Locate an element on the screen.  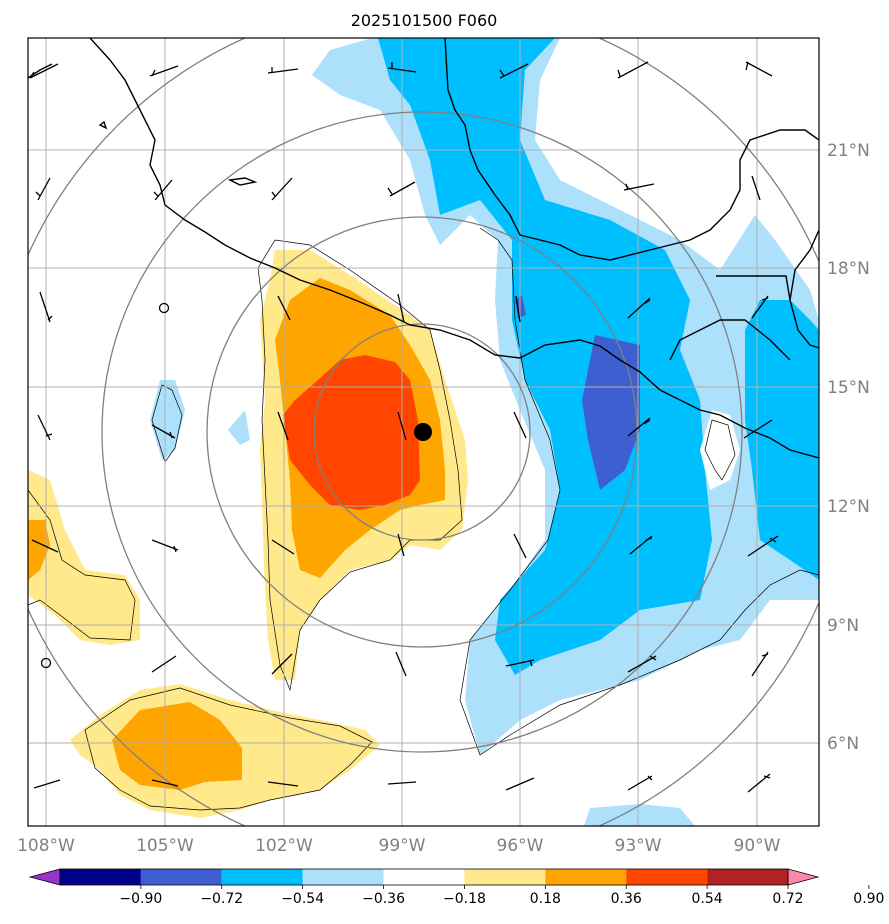
lon-label-93w: 93°W is located at coordinates (638, 846).